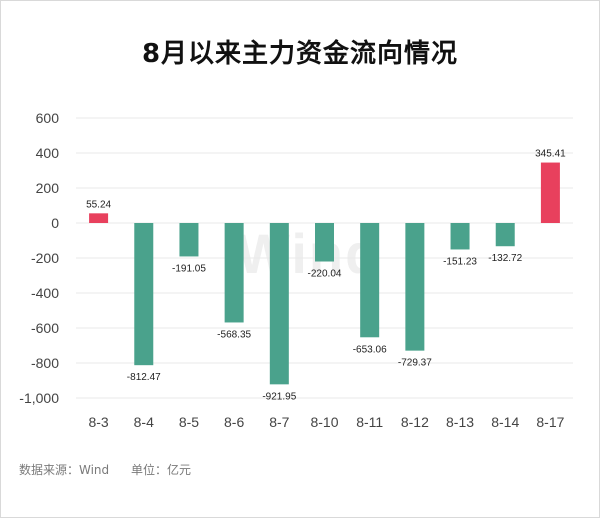 Image resolution: width=600 pixels, height=518 pixels. I want to click on data-label: -921.95, so click(279, 396).